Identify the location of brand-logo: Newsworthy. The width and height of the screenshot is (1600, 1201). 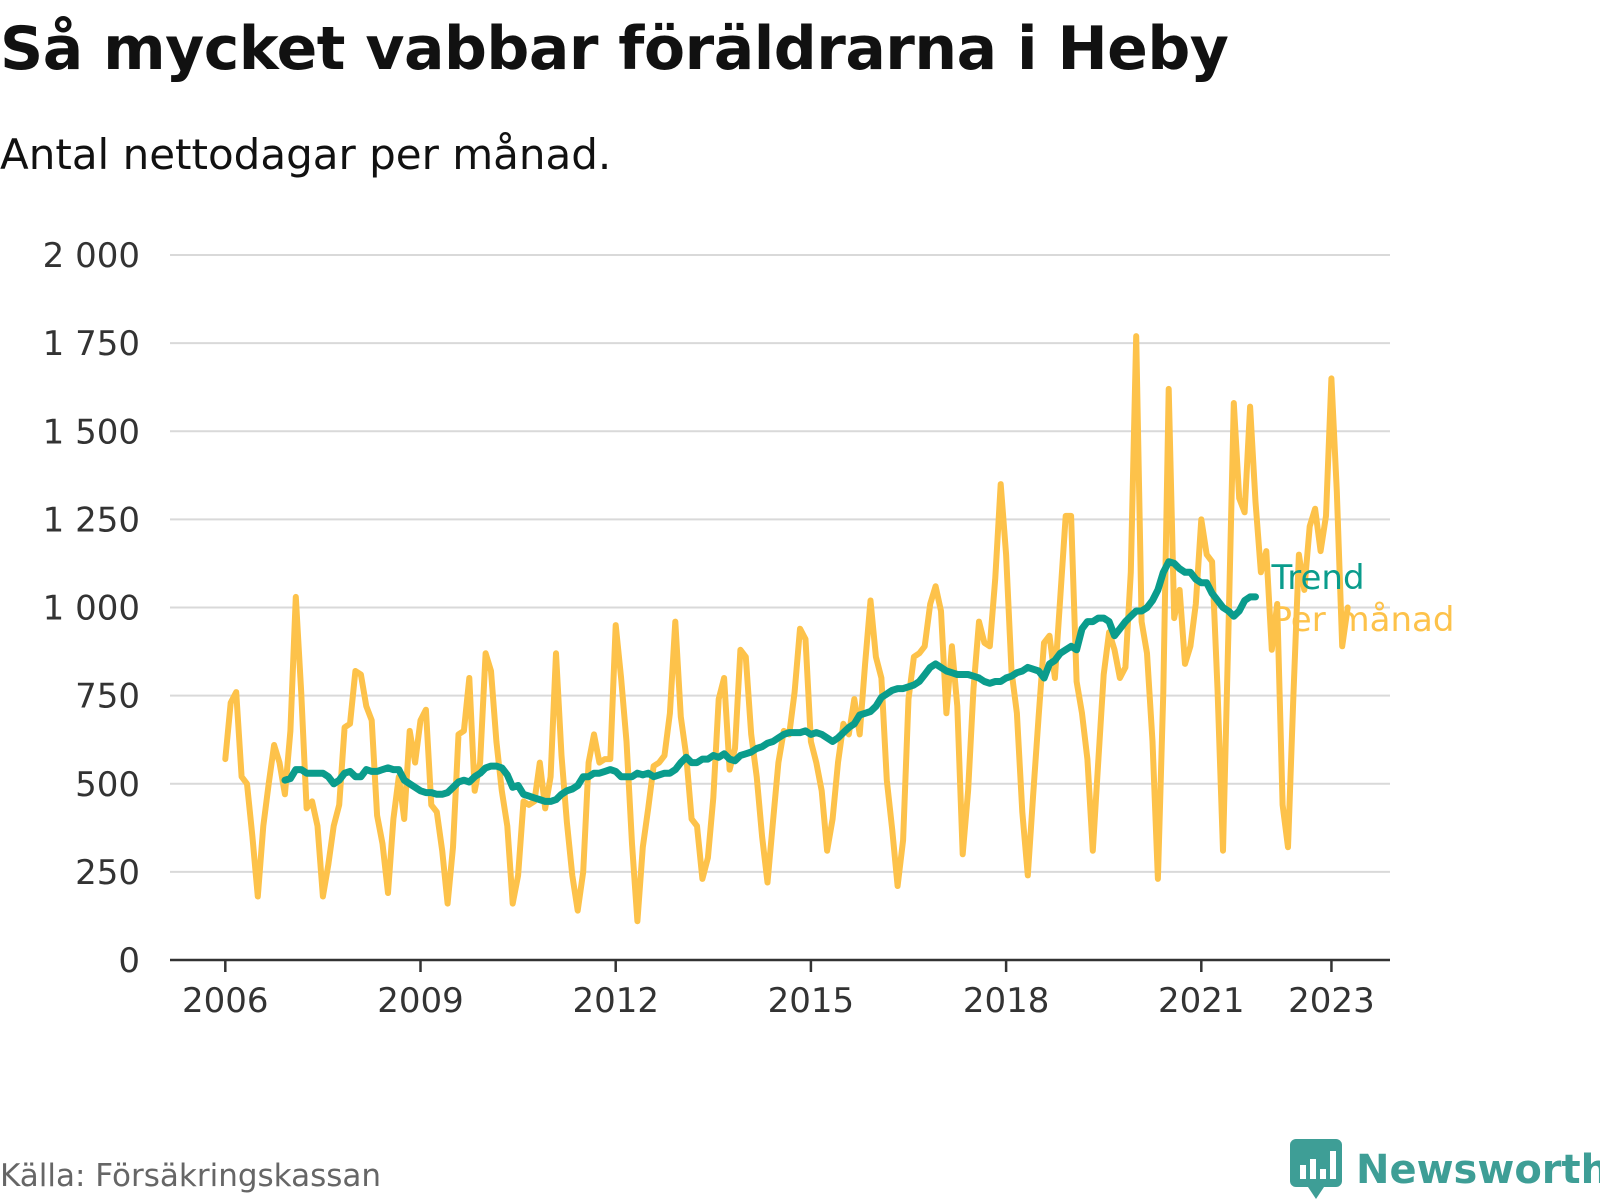
(1445, 1169).